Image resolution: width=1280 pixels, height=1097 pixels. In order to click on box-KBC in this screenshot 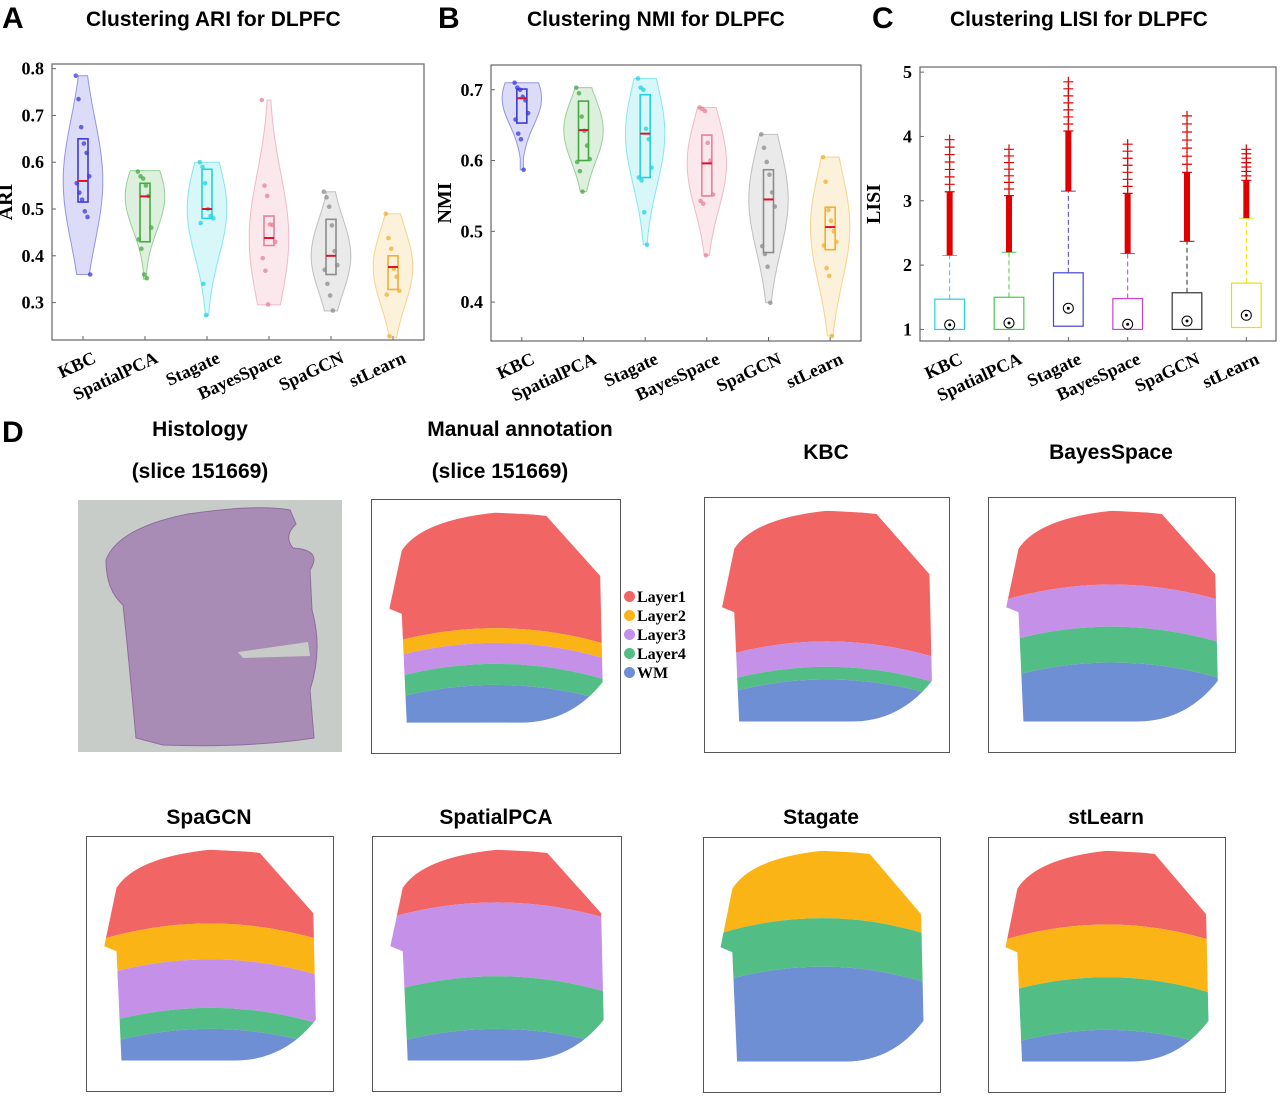, I will do `click(83, 170)`.